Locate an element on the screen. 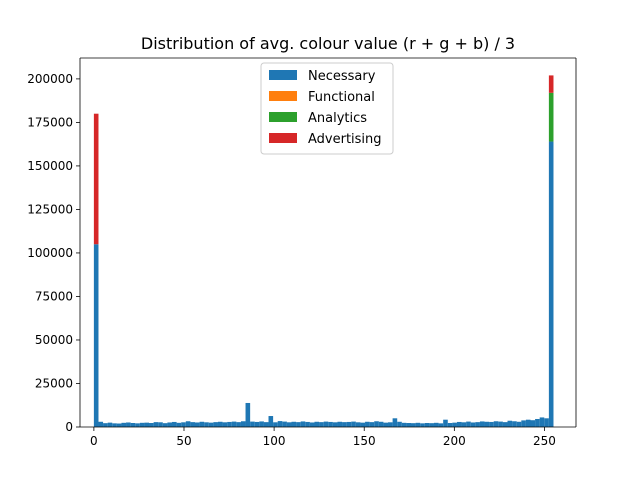 The height and width of the screenshot is (480, 640). y-tick-label: 0 is located at coordinates (69, 427).